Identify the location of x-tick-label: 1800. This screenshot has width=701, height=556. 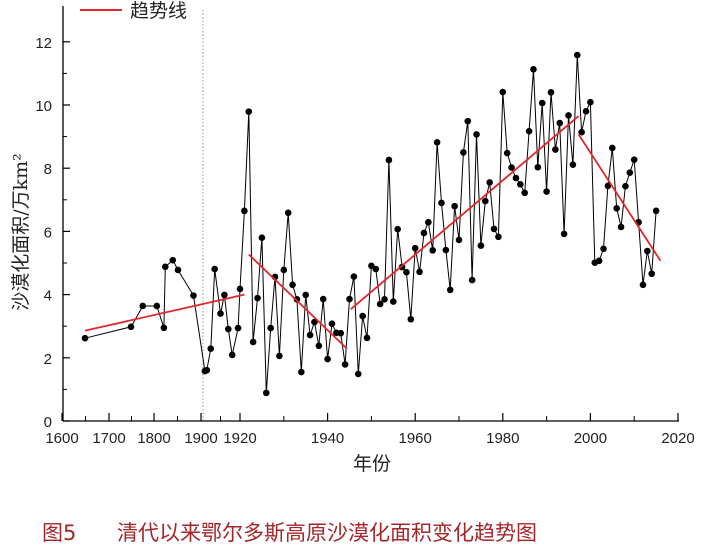
(153, 438).